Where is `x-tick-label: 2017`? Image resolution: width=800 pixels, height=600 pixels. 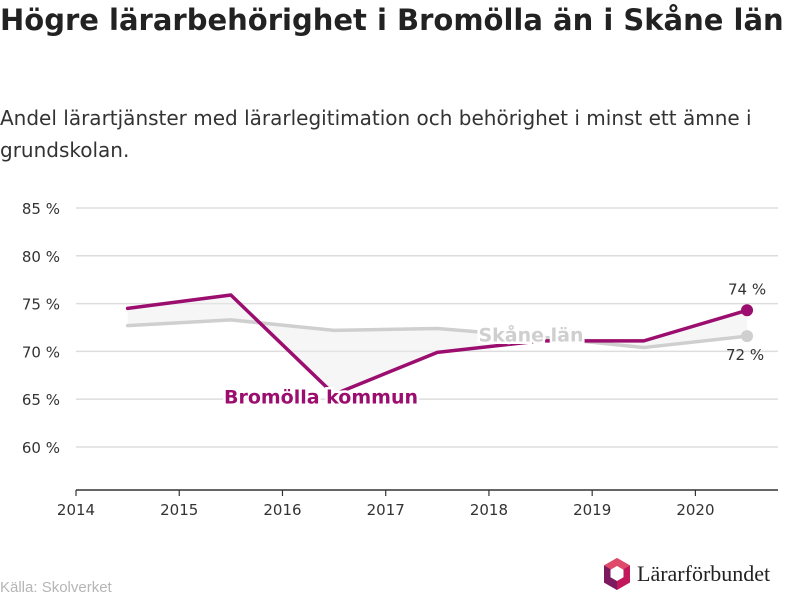 x-tick-label: 2017 is located at coordinates (386, 510).